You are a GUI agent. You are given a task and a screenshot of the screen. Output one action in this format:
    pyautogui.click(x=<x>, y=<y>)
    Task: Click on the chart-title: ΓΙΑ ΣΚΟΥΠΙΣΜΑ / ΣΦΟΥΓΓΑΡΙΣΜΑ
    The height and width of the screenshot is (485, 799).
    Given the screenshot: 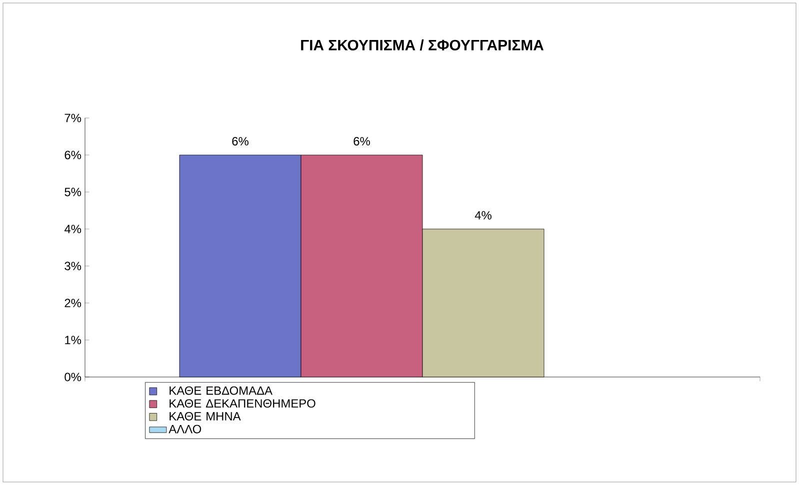 What is the action you would take?
    pyautogui.click(x=422, y=45)
    